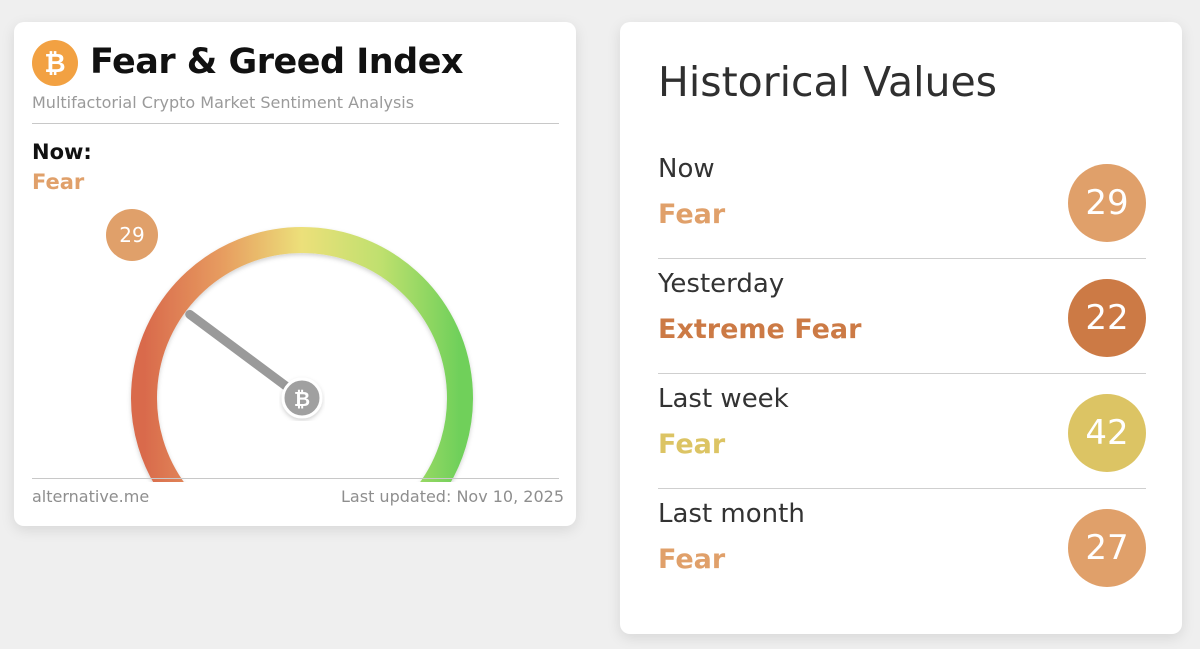  I want to click on history-row-last-month: Last month Fear 27, so click(902, 546).